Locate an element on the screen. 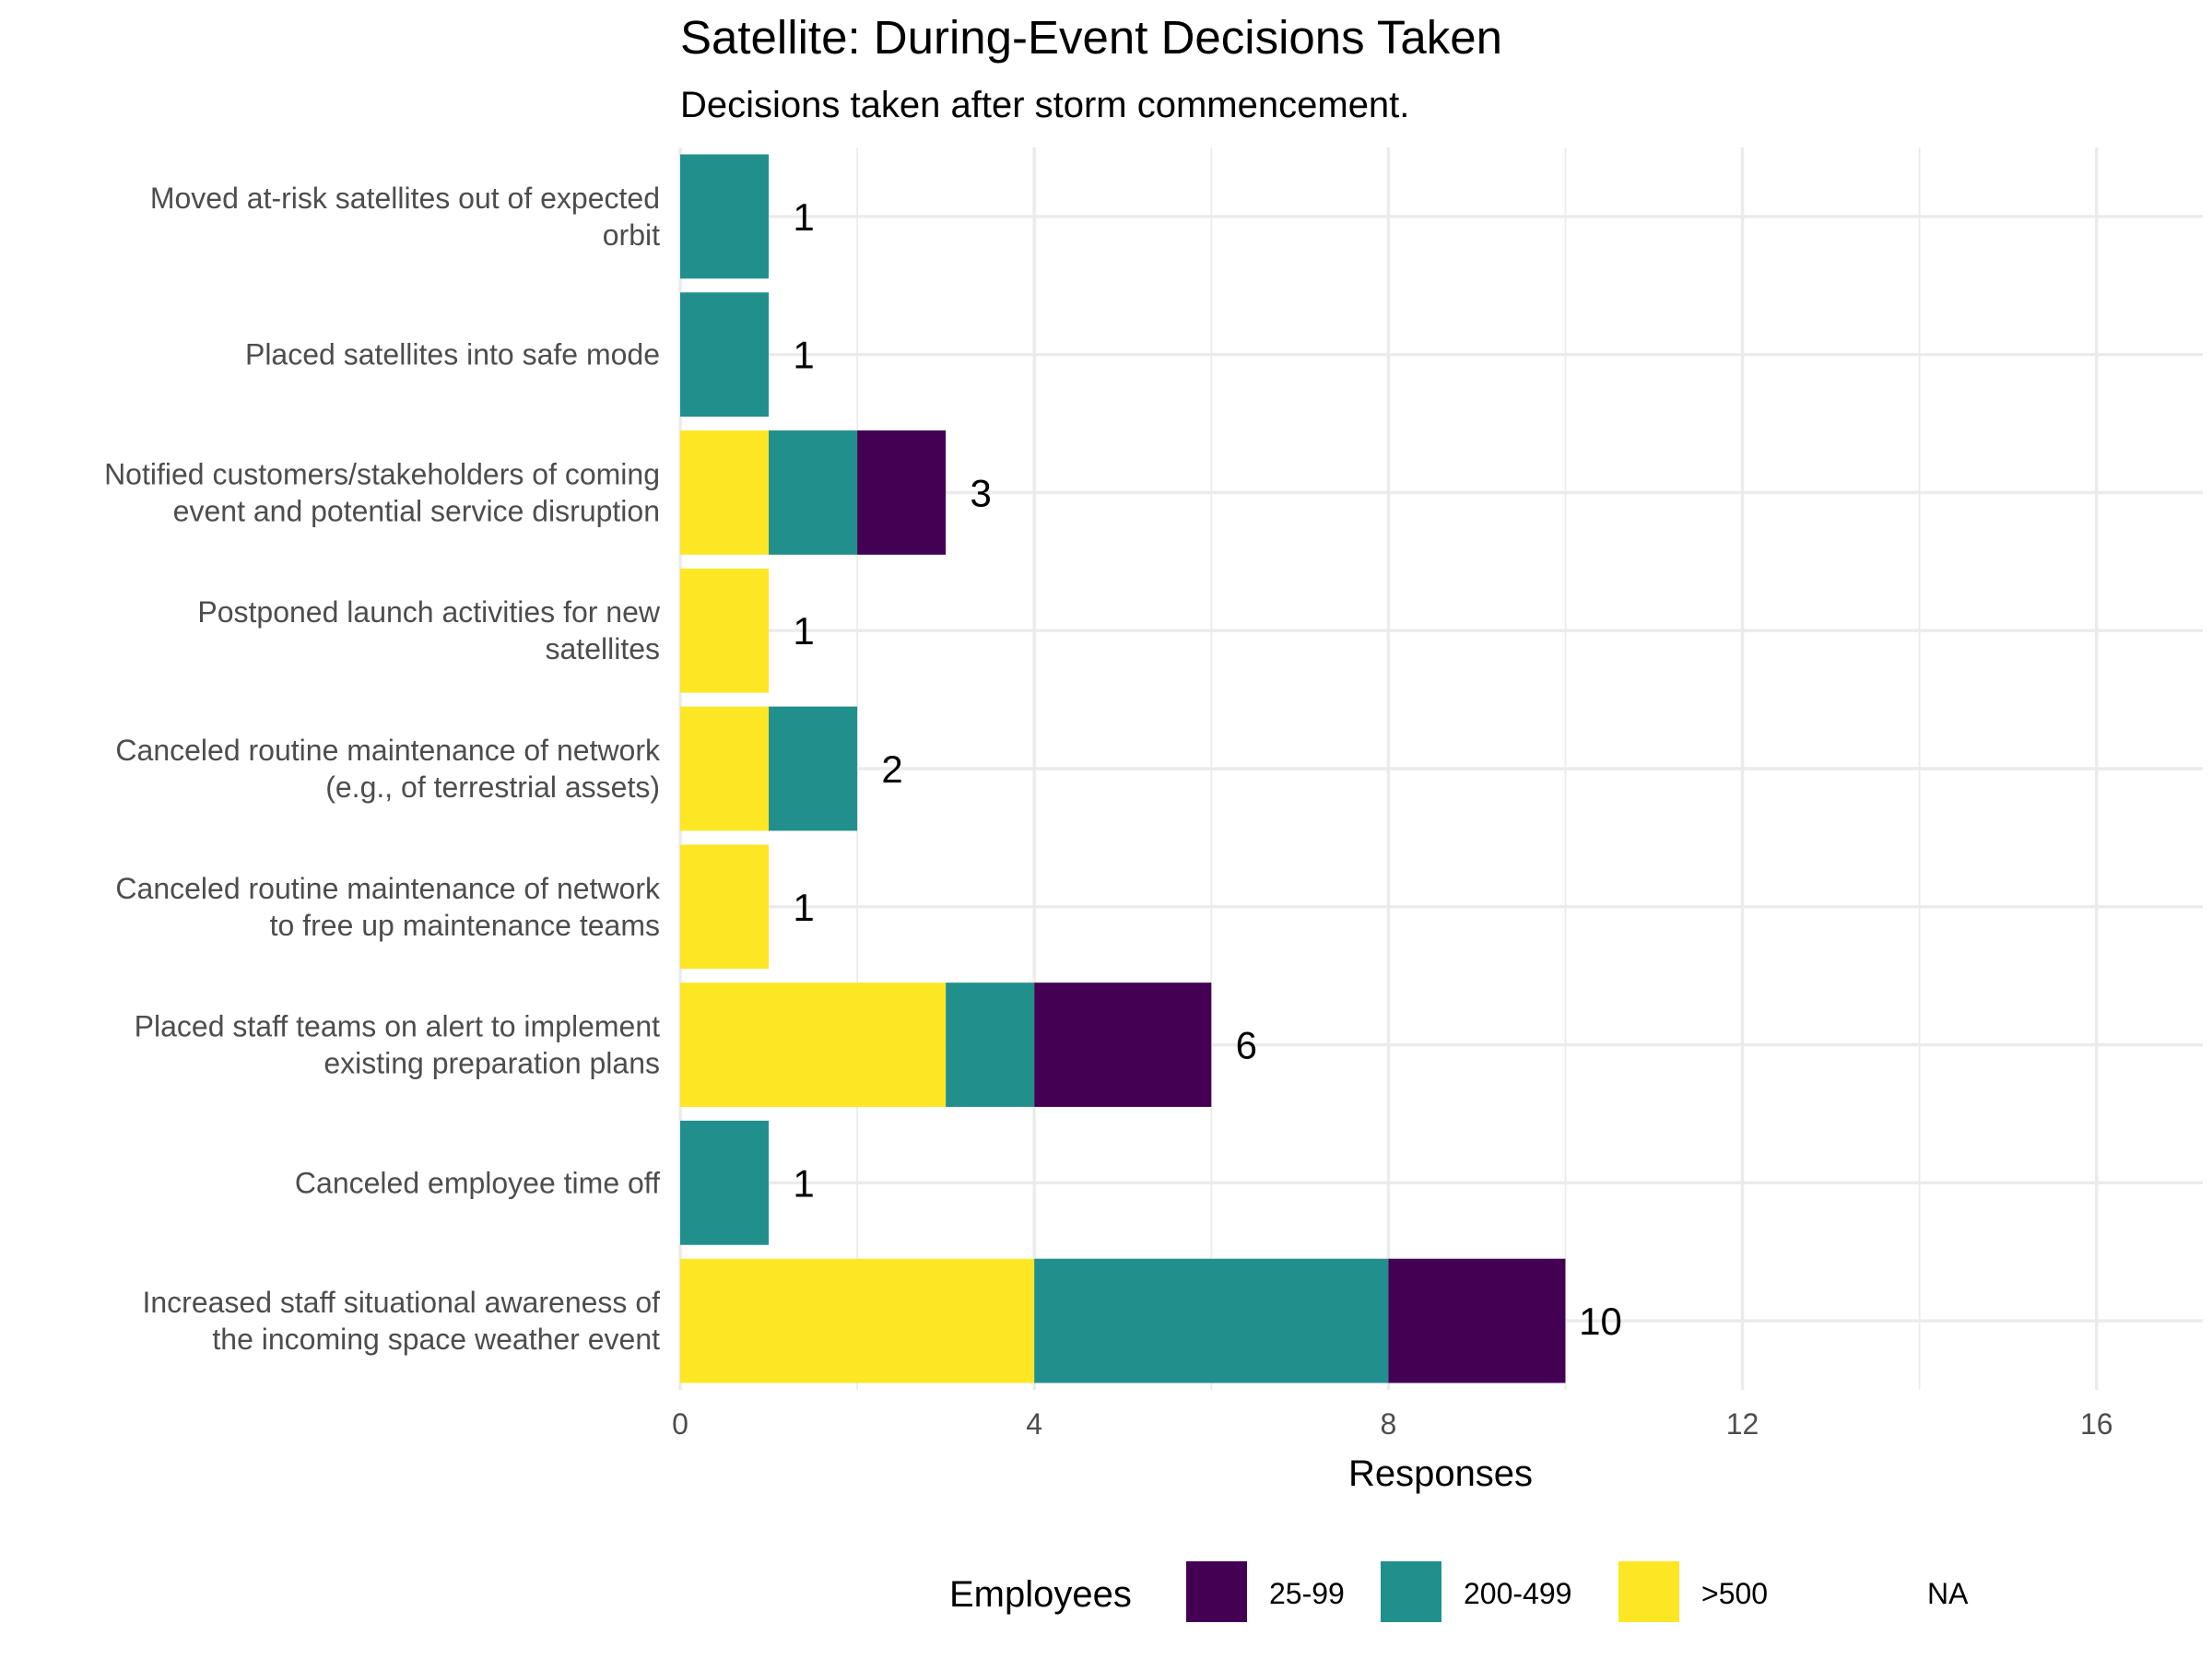 This screenshot has width=2212, height=1659. category-label: Placed satellites into safe mode is located at coordinates (452, 354).